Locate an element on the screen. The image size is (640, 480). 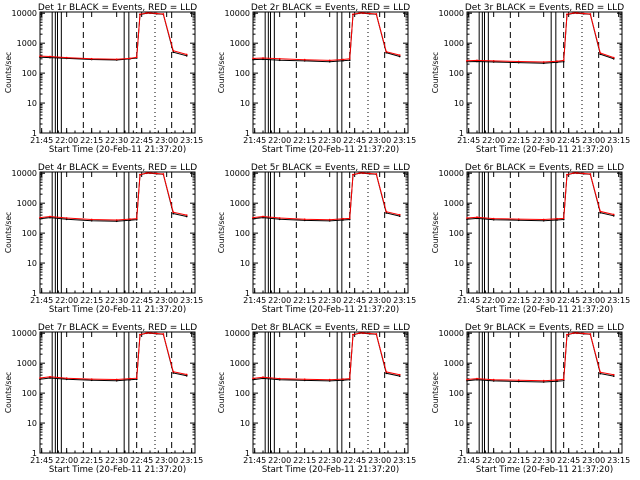
y-tick-label: 10 is located at coordinates (459, 423).